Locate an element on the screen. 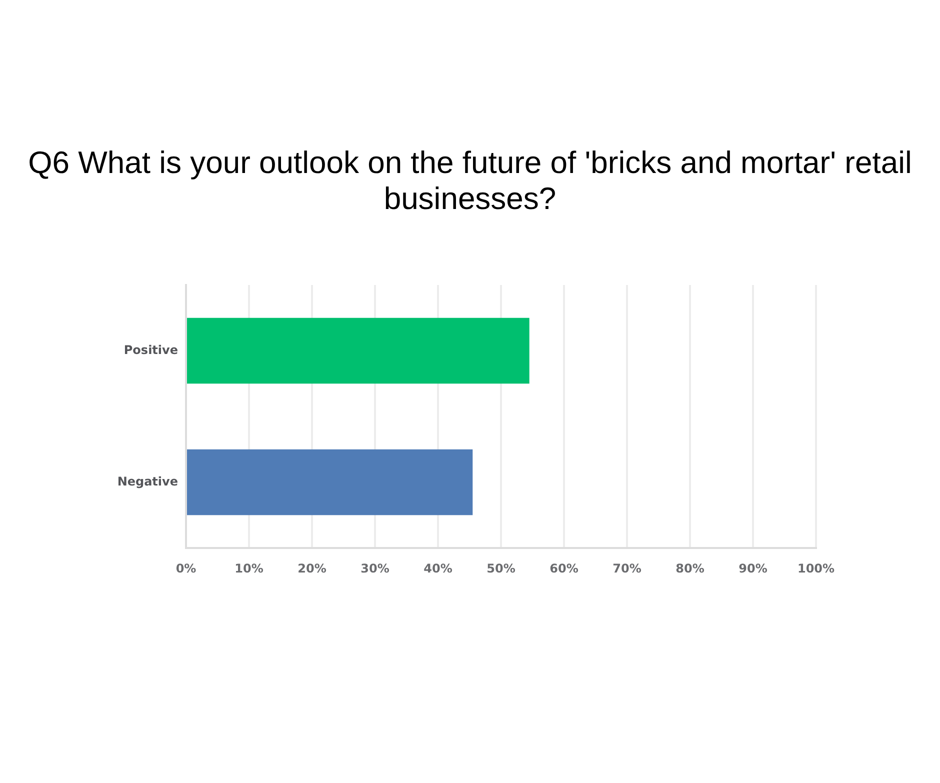 Image resolution: width=940 pixels, height=783 pixels. chart-title: Q6 What is your outlook on the future of 'bricks and mortar' retail businesses? is located at coordinates (470, 181).